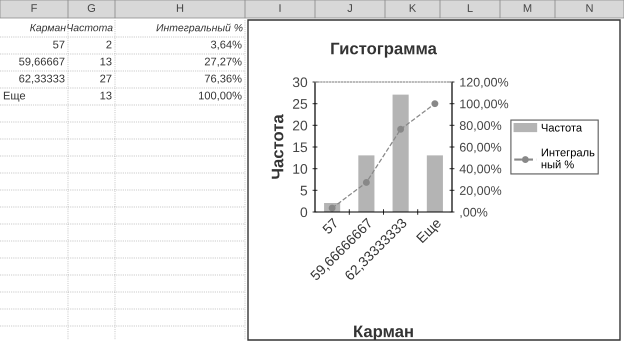 This screenshot has width=624, height=344. Describe the element at coordinates (280, 8) in the screenshot. I see `text: I` at that location.